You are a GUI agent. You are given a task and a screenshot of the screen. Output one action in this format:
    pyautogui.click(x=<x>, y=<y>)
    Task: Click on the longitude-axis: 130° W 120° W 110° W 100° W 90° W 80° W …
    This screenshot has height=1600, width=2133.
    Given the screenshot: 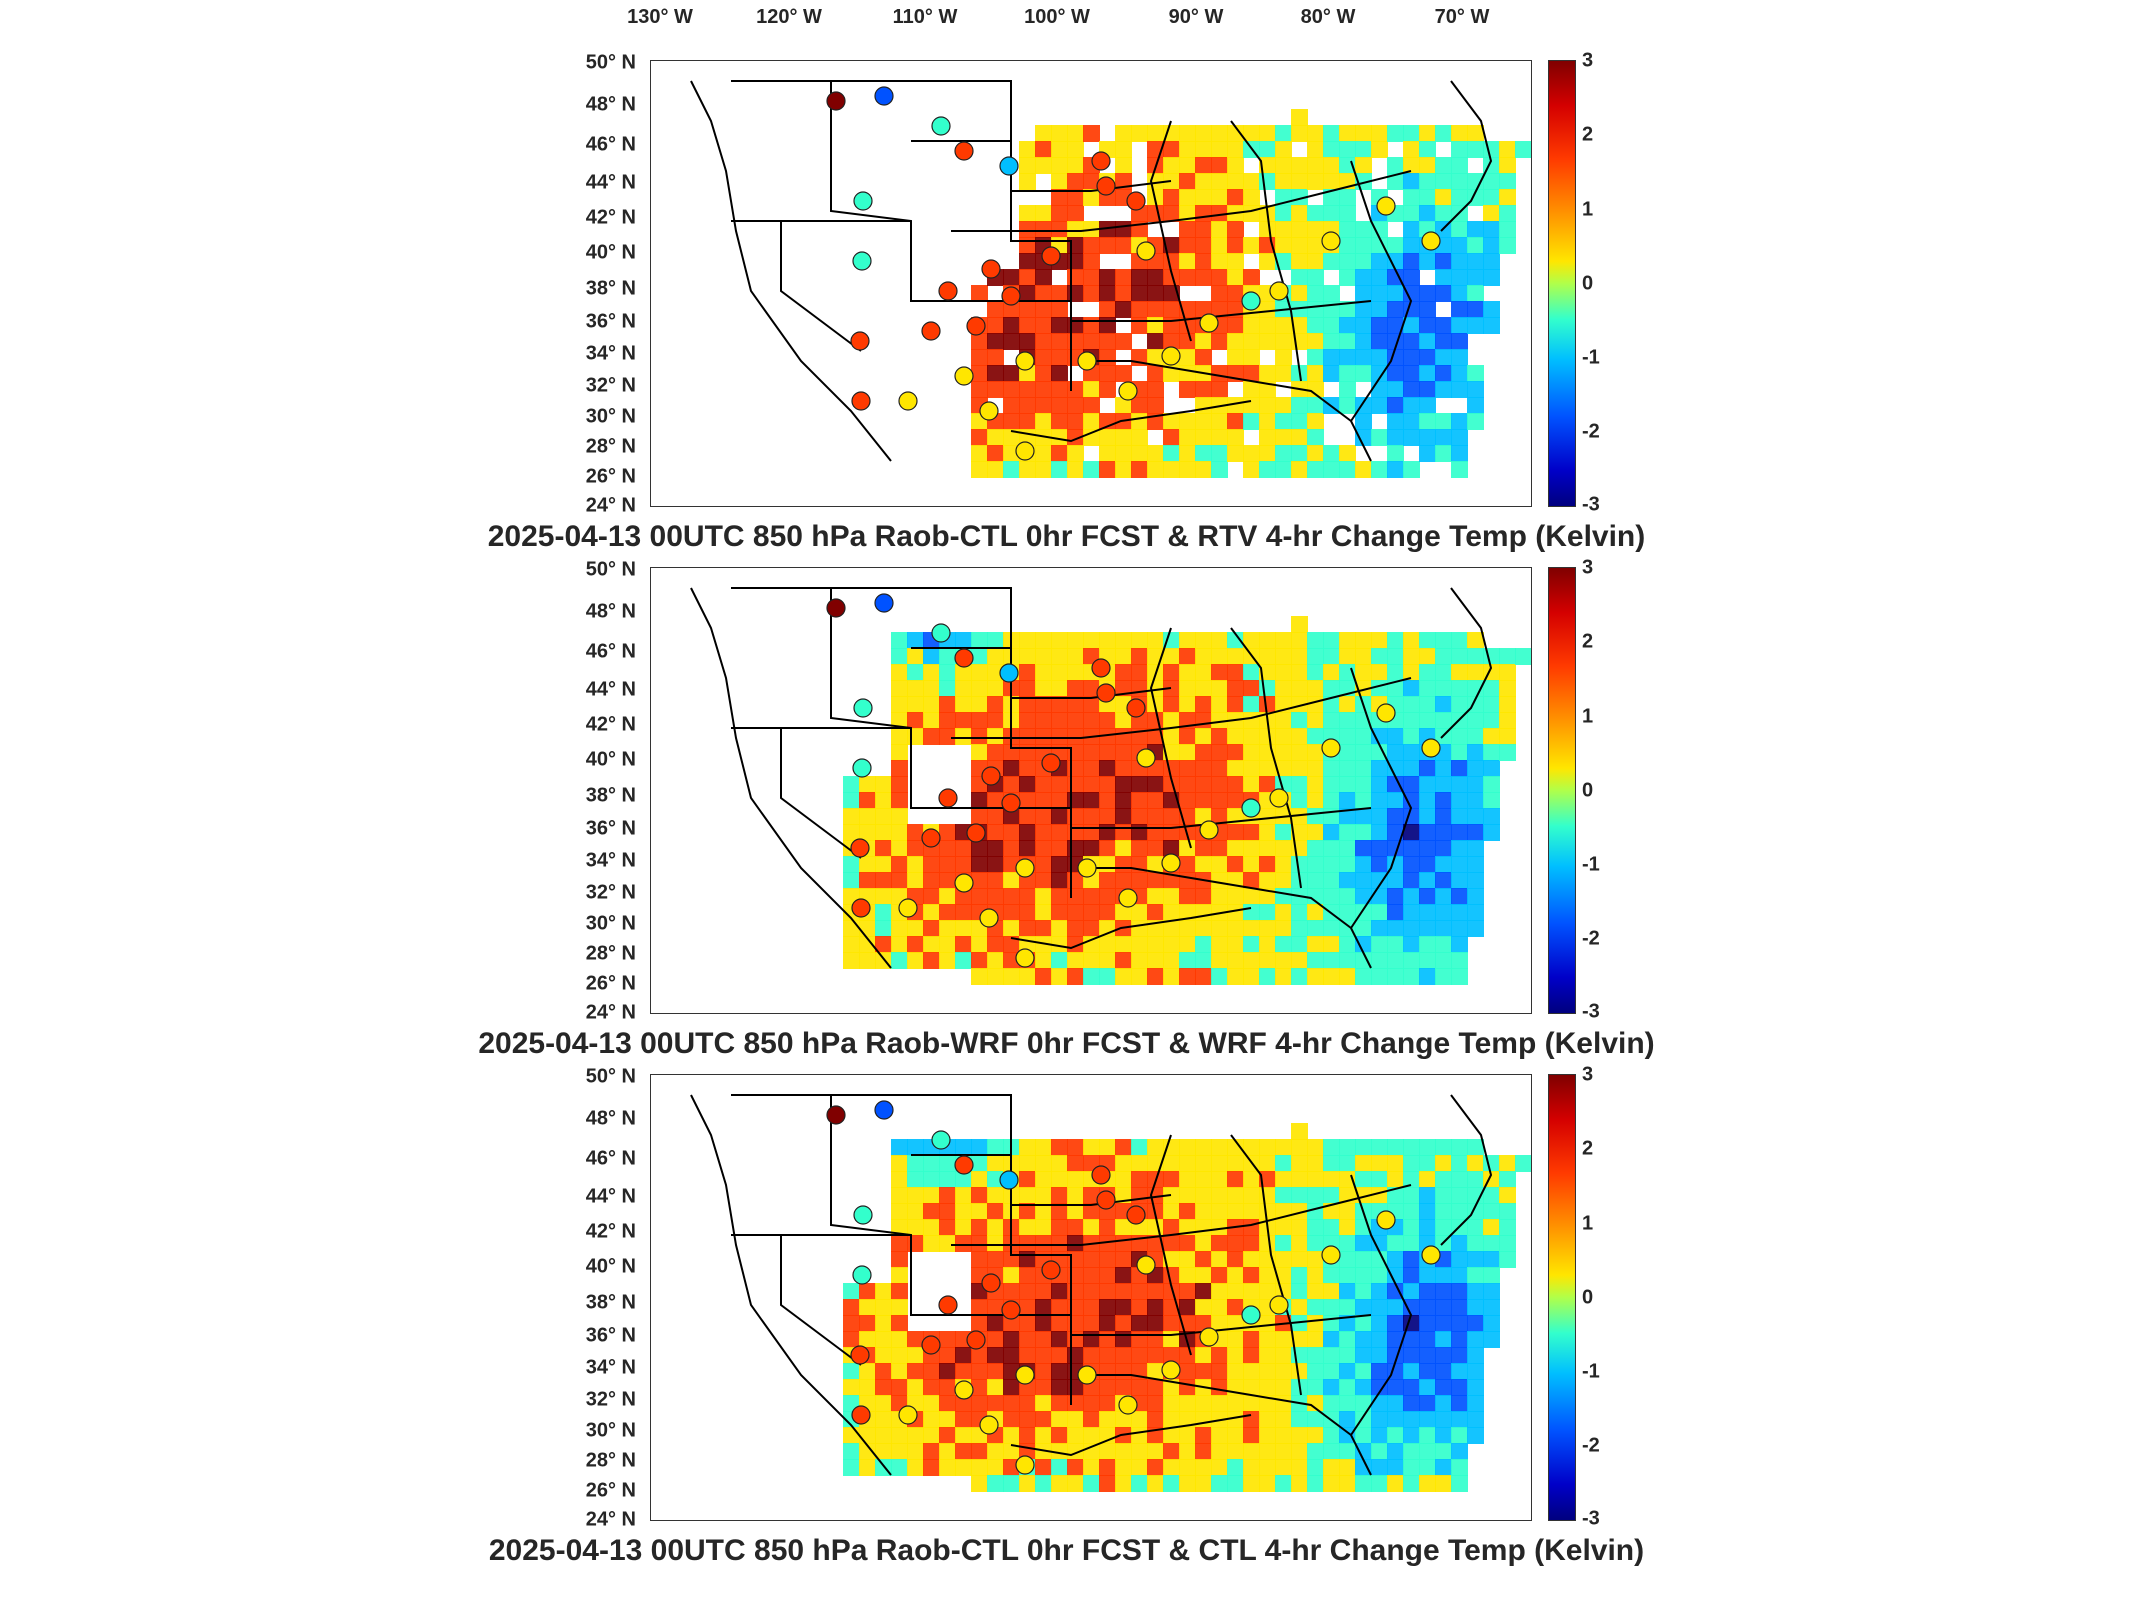 What is the action you would take?
    pyautogui.click(x=1066, y=30)
    